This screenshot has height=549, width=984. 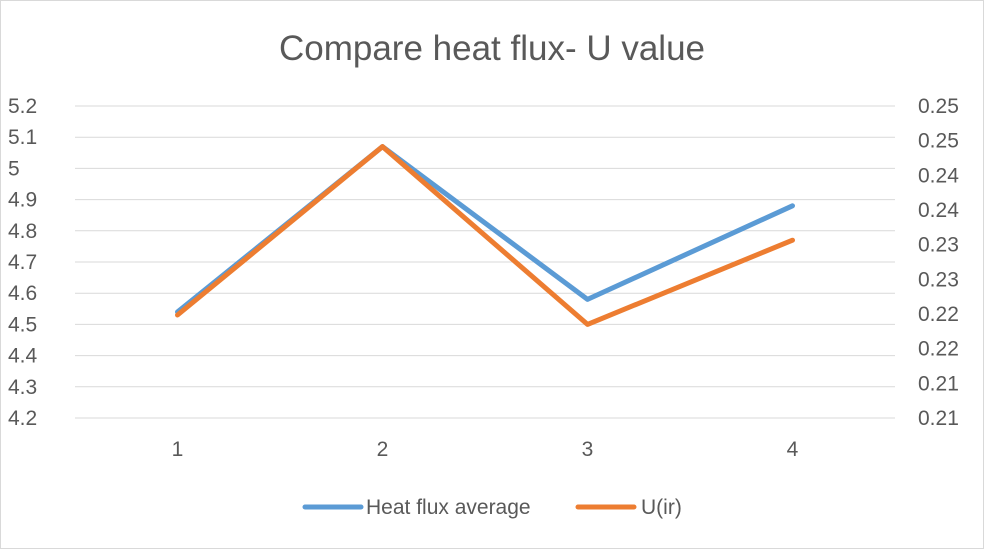 I want to click on left-axis-tick-label: 5, so click(x=14, y=168).